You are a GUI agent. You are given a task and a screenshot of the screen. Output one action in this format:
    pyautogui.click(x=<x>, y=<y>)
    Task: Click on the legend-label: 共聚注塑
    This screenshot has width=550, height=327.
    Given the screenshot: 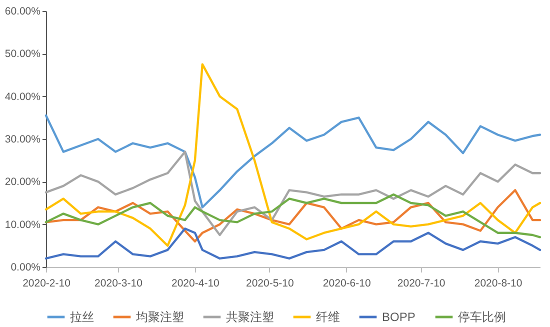 What is the action you would take?
    pyautogui.click(x=250, y=317)
    